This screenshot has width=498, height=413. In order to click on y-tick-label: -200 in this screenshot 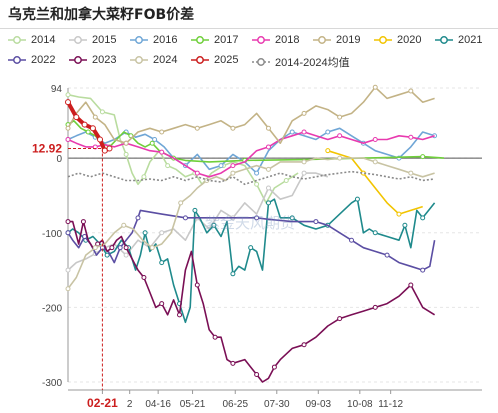, I will do `click(52, 308)`.